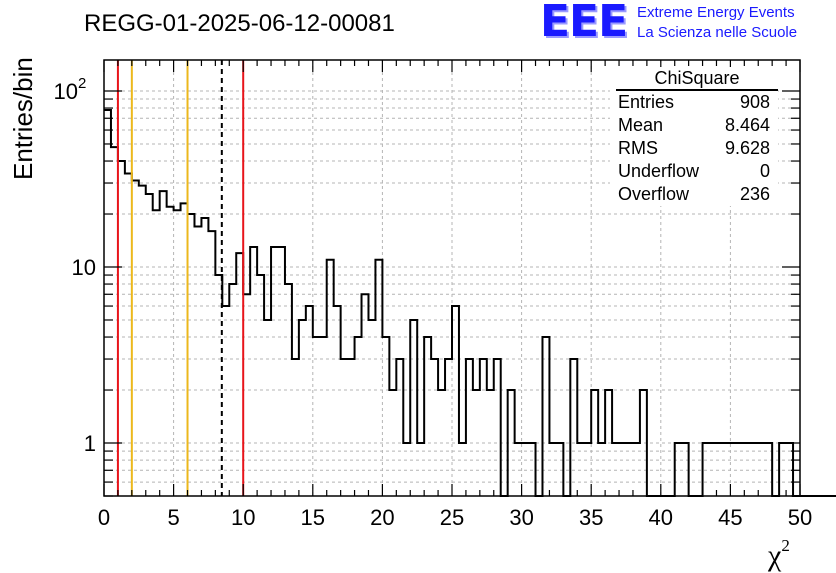 This screenshot has height=573, width=836. Describe the element at coordinates (591, 517) in the screenshot. I see `x-tick-label: 35` at that location.